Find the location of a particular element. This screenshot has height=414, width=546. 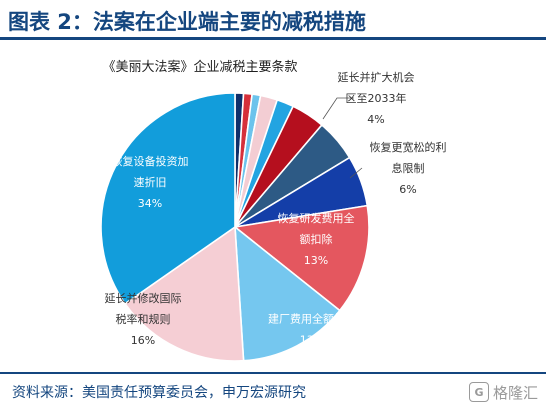

slice-label-5: 延长并扩大机会区至2033年 4% is located at coordinates (376, 98).